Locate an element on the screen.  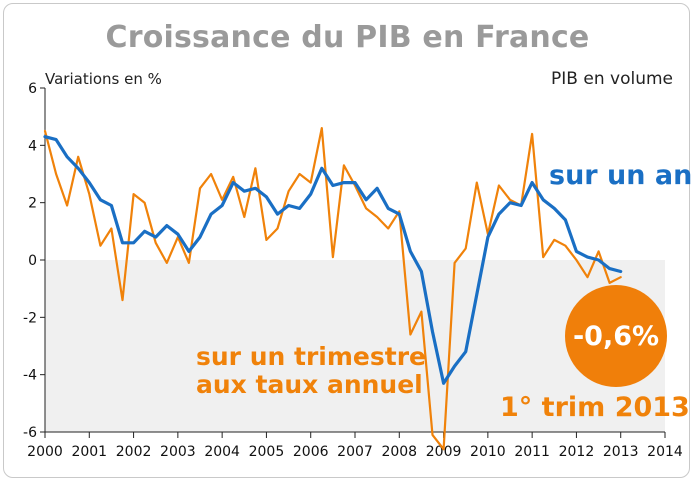
x-tick-label: 2004 is located at coordinates (222, 452).